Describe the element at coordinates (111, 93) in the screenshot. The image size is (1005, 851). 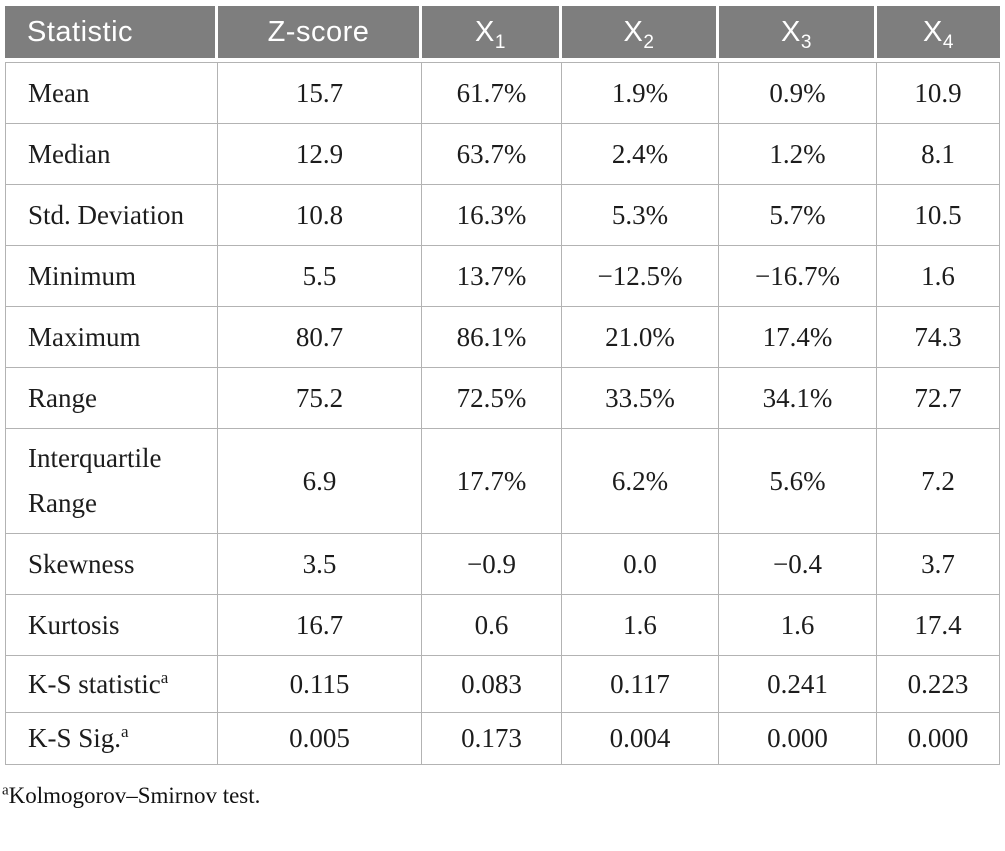
I see `row-label: Mean` at that location.